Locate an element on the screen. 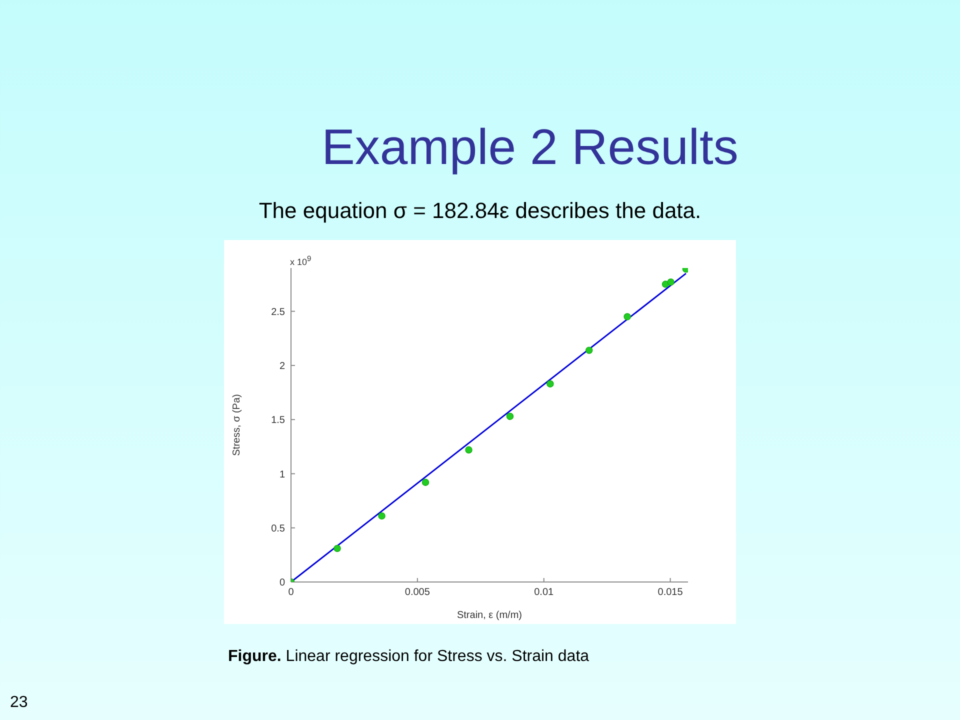  y-tick-label: 0 is located at coordinates (282, 583).